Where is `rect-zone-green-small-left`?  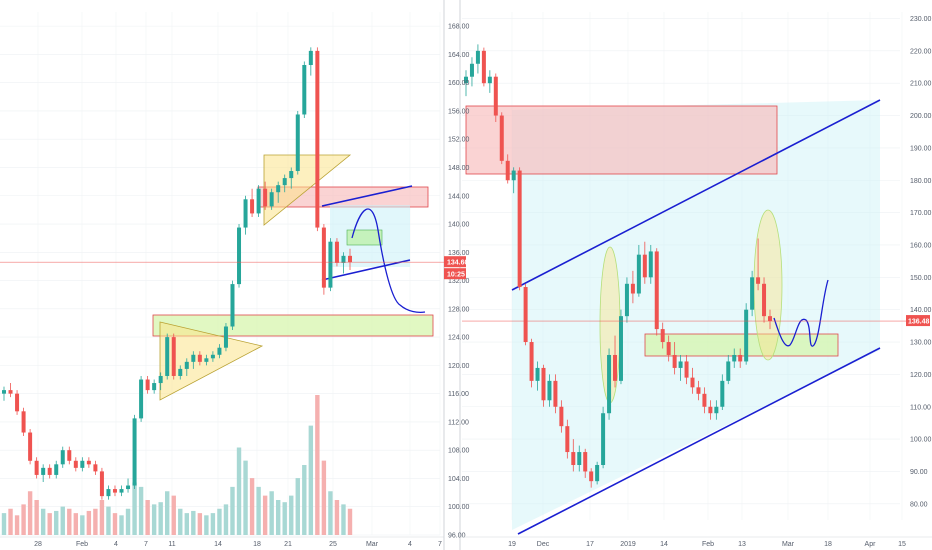
rect-zone-green-small-left is located at coordinates (364, 237).